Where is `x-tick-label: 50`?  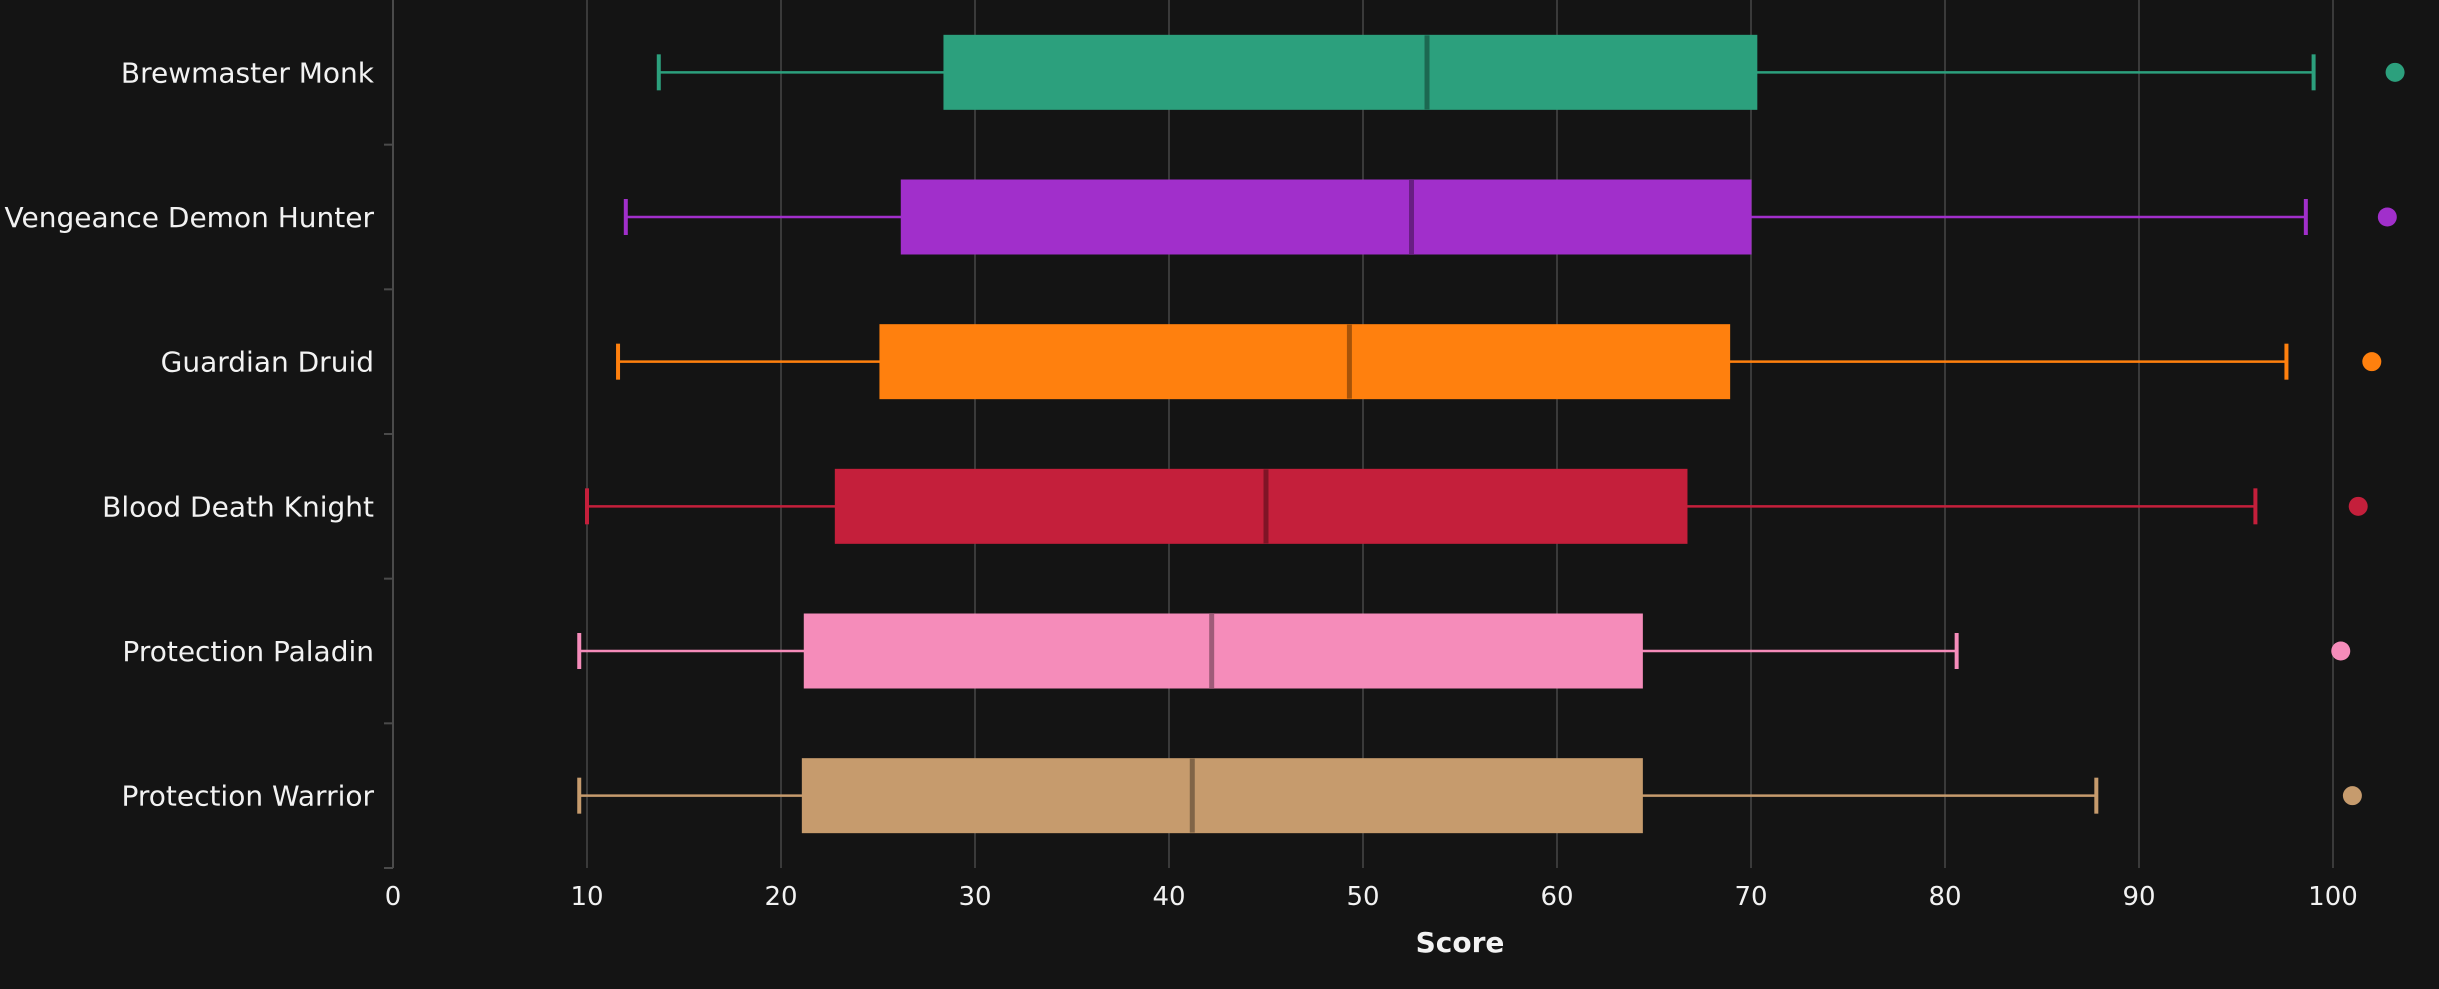
x-tick-label: 50 is located at coordinates (1362, 897).